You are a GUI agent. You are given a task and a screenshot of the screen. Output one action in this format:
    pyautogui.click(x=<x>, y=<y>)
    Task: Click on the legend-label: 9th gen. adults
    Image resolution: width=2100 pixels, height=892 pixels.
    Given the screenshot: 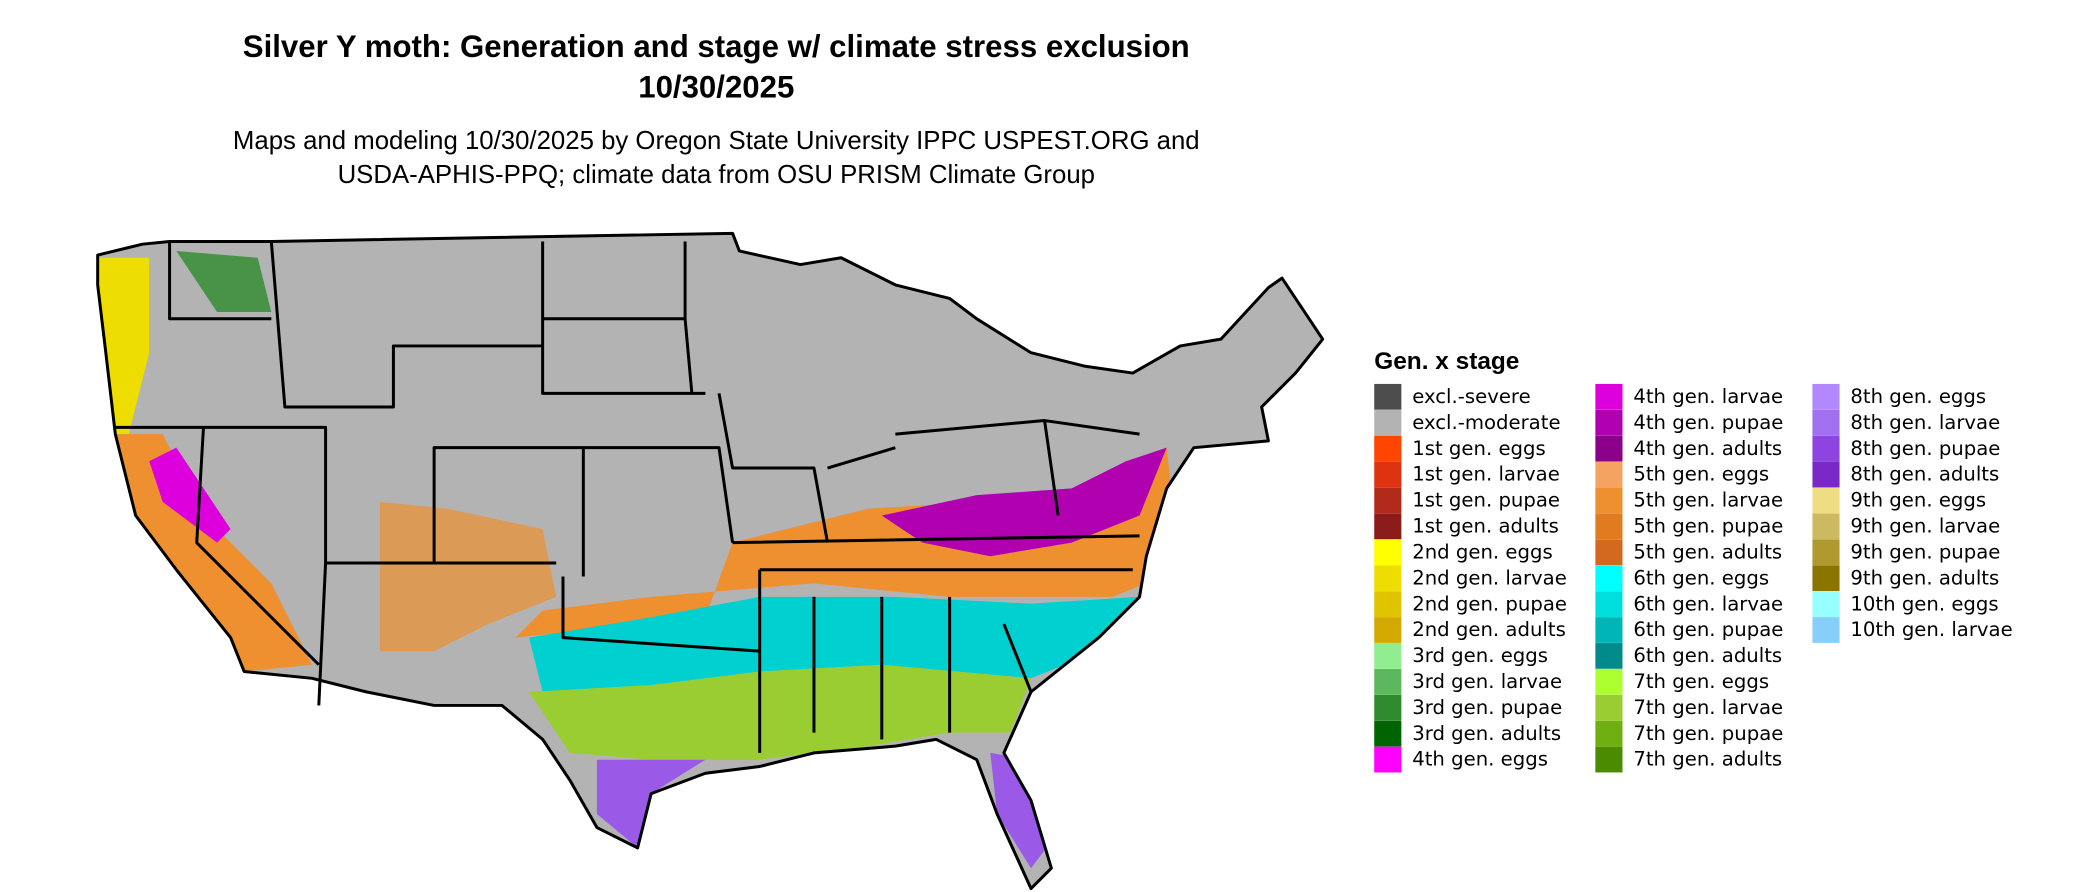 What is the action you would take?
    pyautogui.click(x=1924, y=577)
    